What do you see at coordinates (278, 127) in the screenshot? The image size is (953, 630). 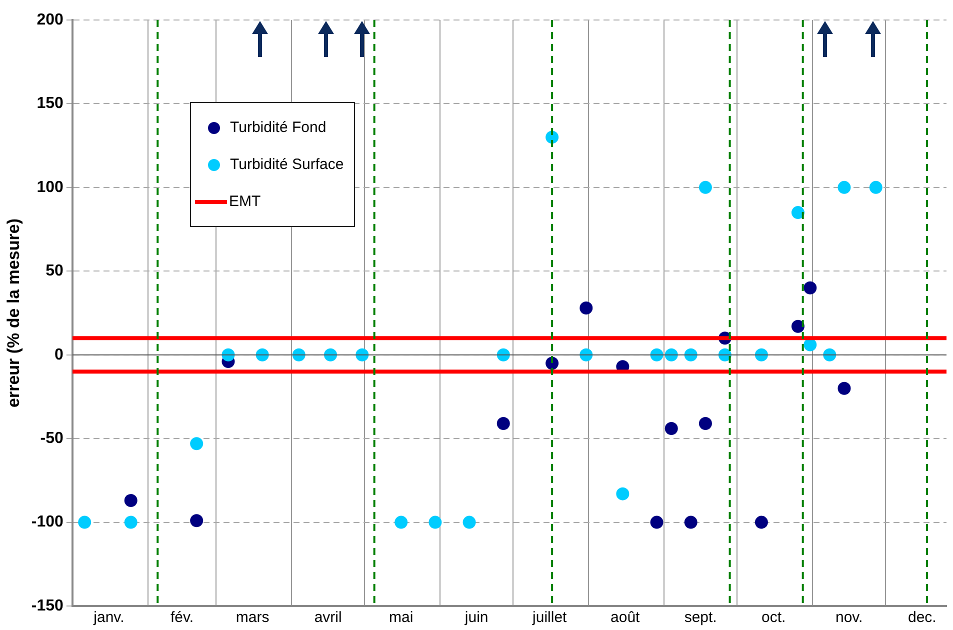 I see `legend-label: Turbidité Fond` at bounding box center [278, 127].